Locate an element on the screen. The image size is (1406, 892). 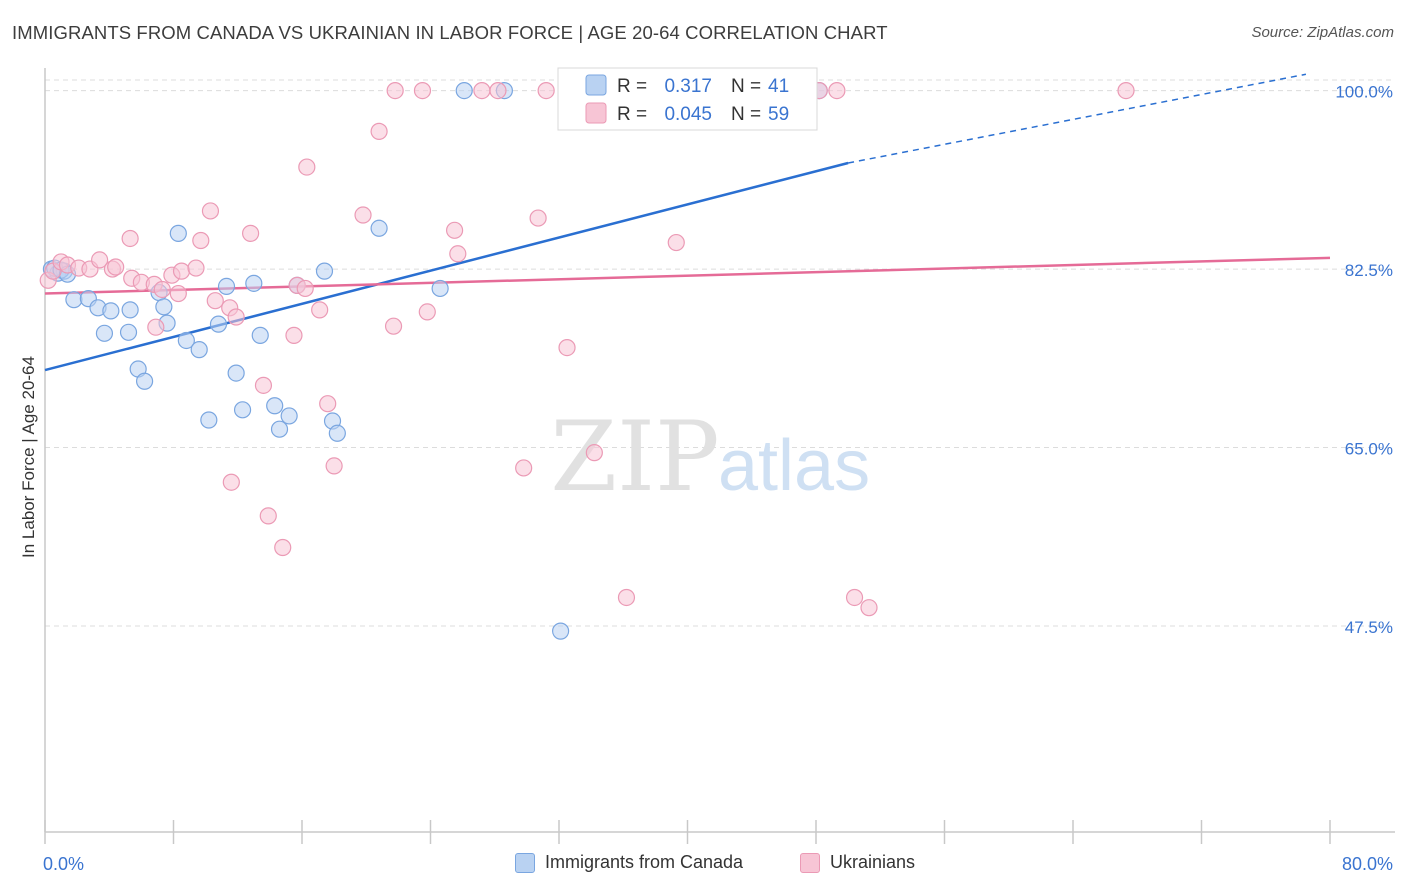
canada-trend-extension is located at coordinates (1077, 118).